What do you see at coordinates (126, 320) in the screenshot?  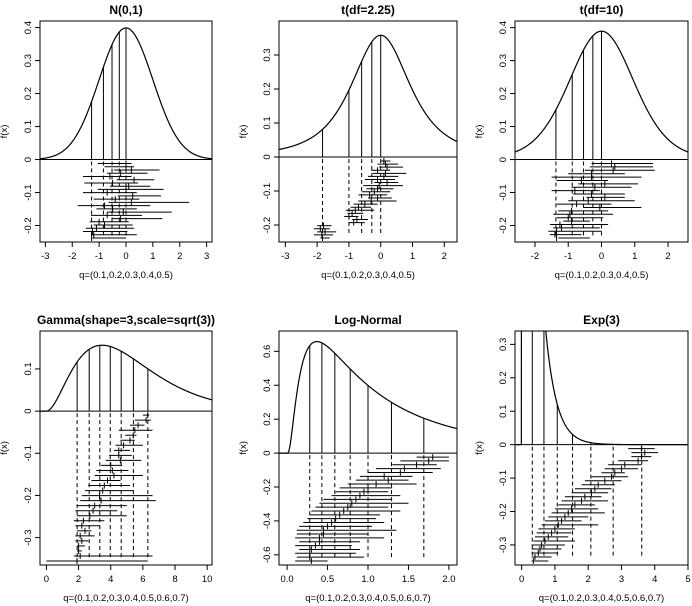 I see `panel-title: Gamma(shape=3,scale=sqrt(3))` at bounding box center [126, 320].